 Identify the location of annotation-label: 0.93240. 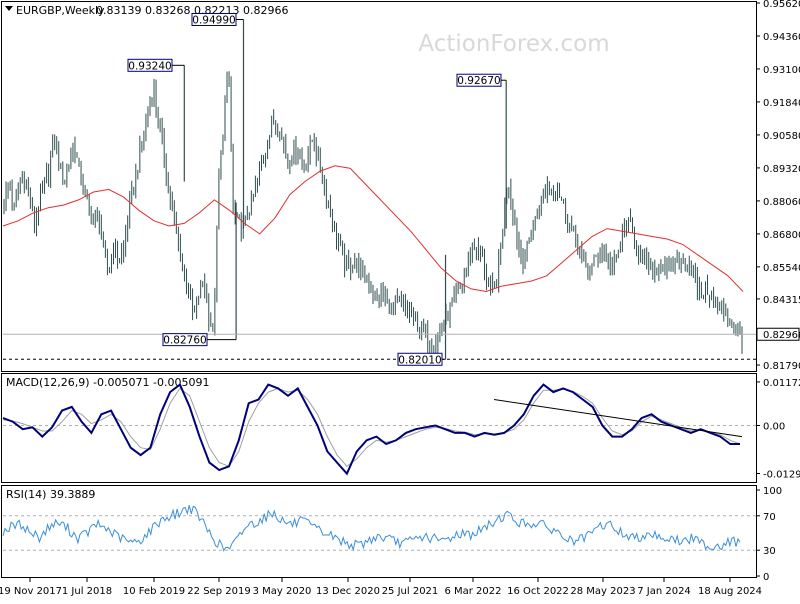
(149, 66).